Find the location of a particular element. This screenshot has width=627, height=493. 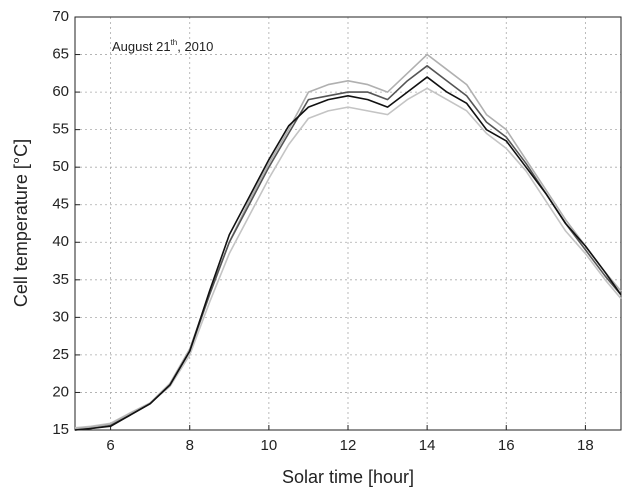

y-tick-label: 15 is located at coordinates (60, 429).